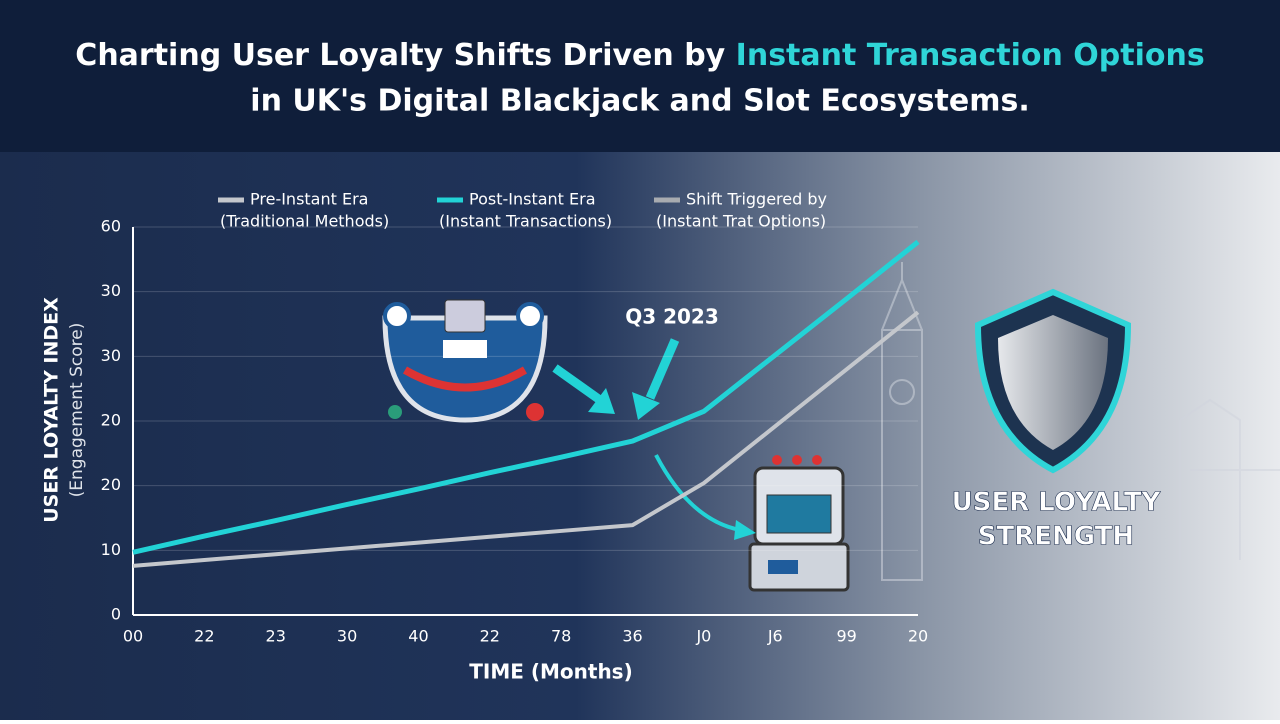 Image resolution: width=1280 pixels, height=724 pixels. Describe the element at coordinates (276, 636) in the screenshot. I see `x-tick-label: 23` at that location.